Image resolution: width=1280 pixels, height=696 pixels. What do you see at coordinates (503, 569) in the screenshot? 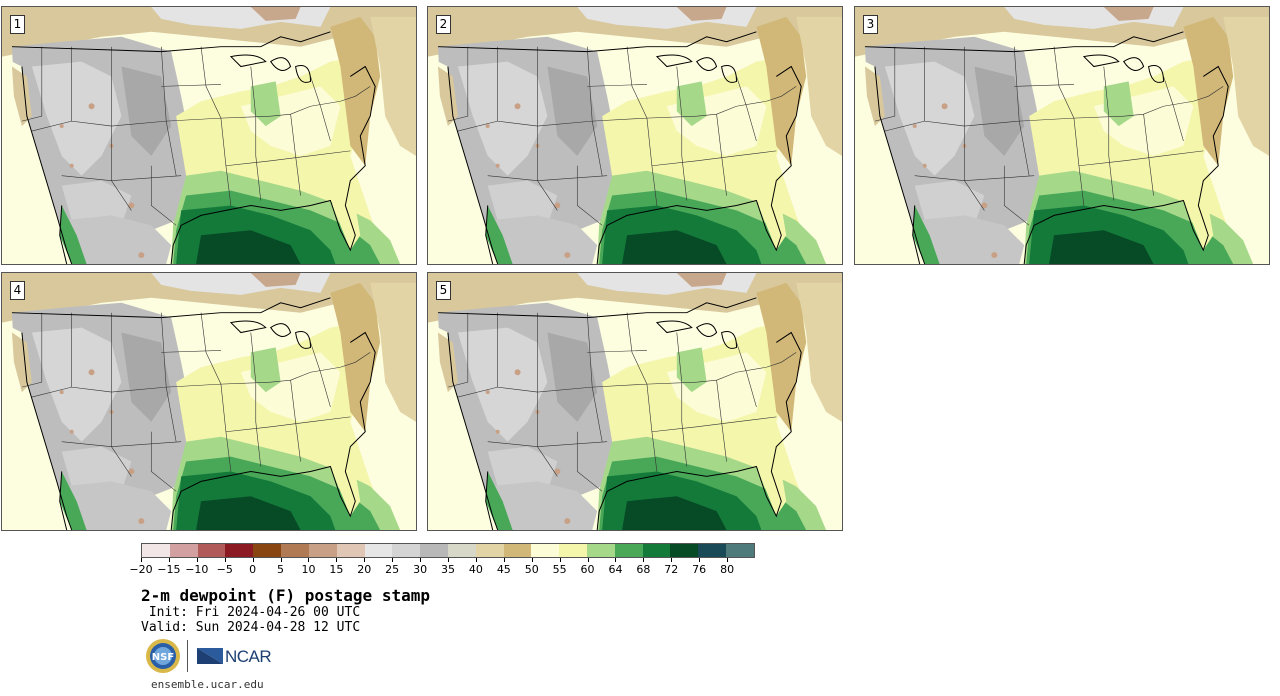
I see `colorbar-tick-label: 45` at bounding box center [503, 569].